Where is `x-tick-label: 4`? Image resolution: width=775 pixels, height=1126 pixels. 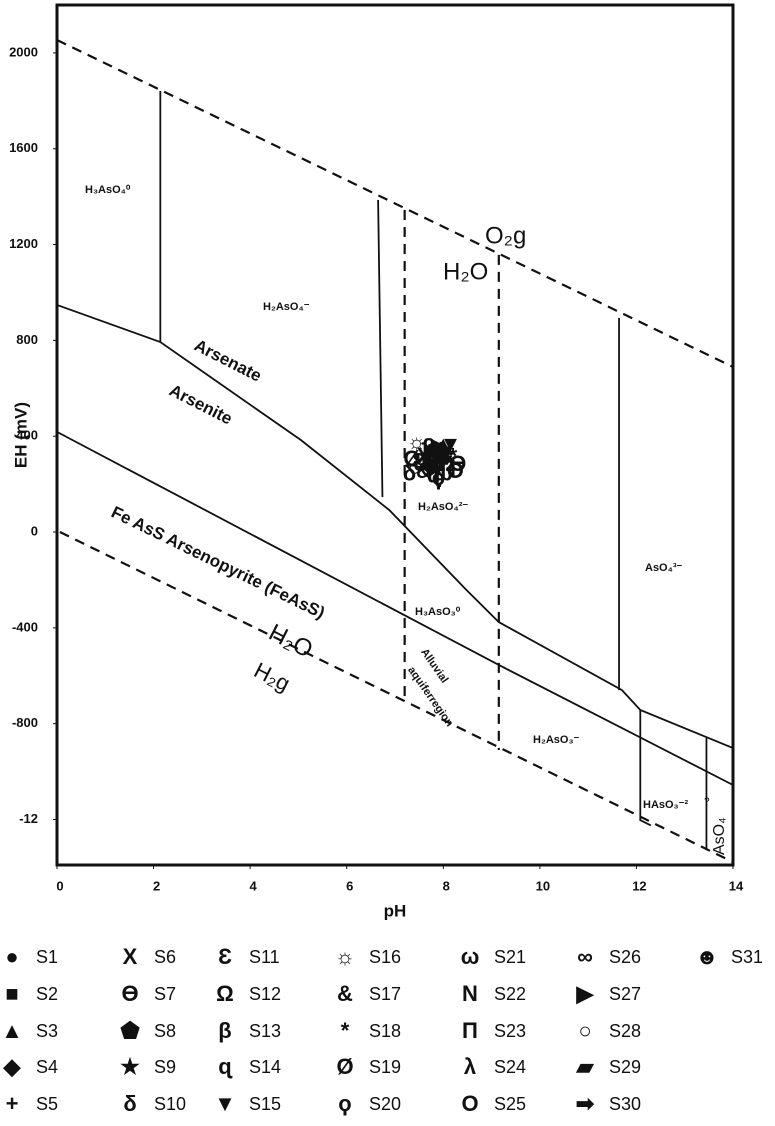 x-tick-label: 4 is located at coordinates (254, 885).